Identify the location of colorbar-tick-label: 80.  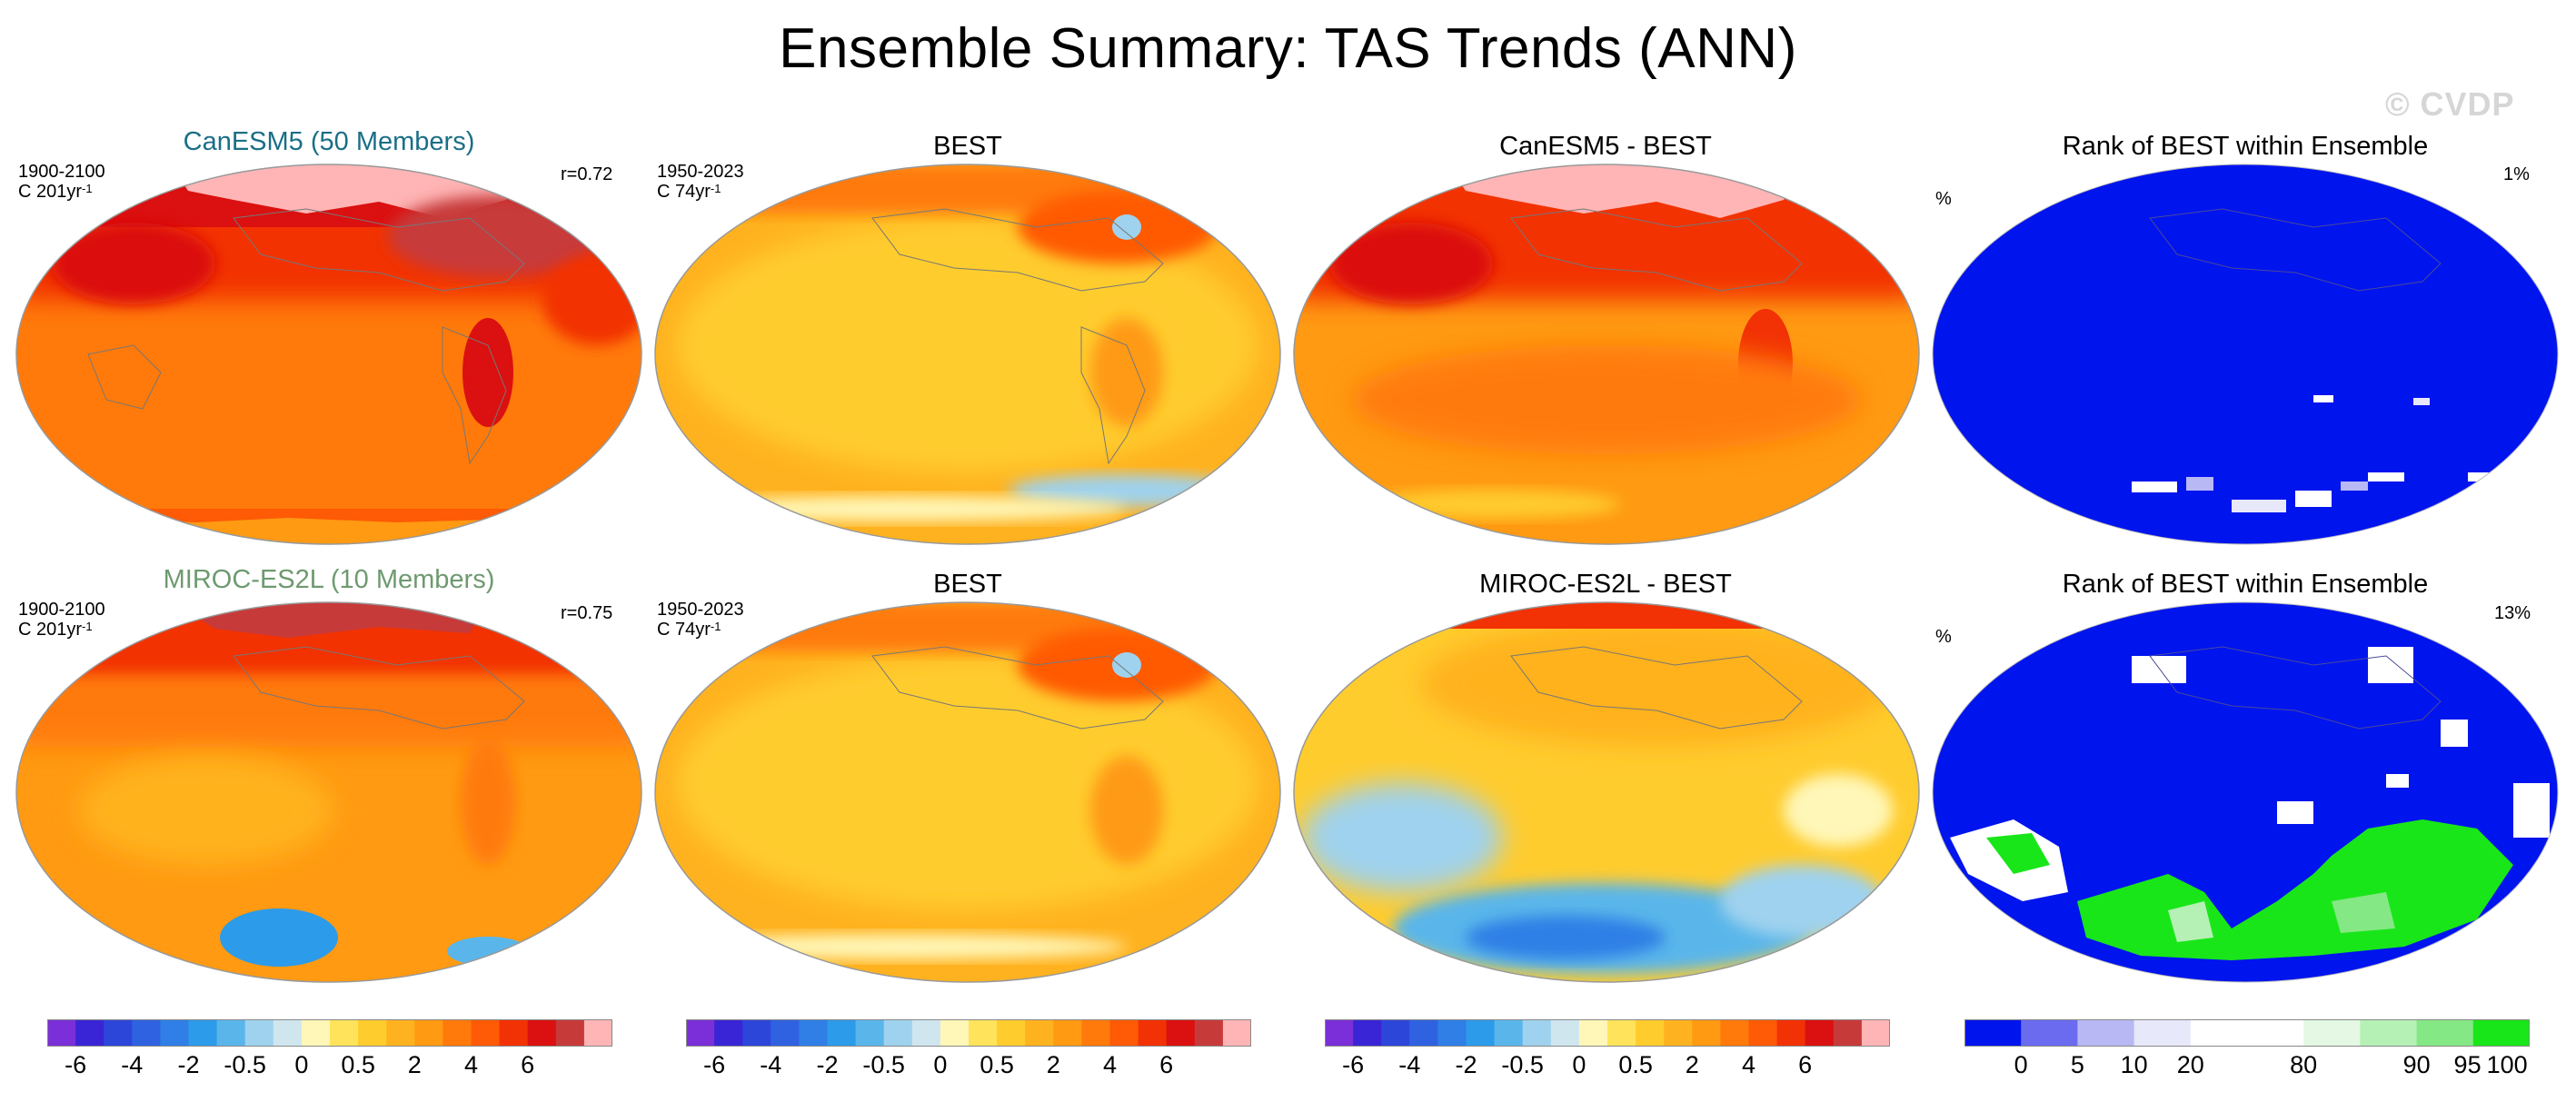
(2304, 1064).